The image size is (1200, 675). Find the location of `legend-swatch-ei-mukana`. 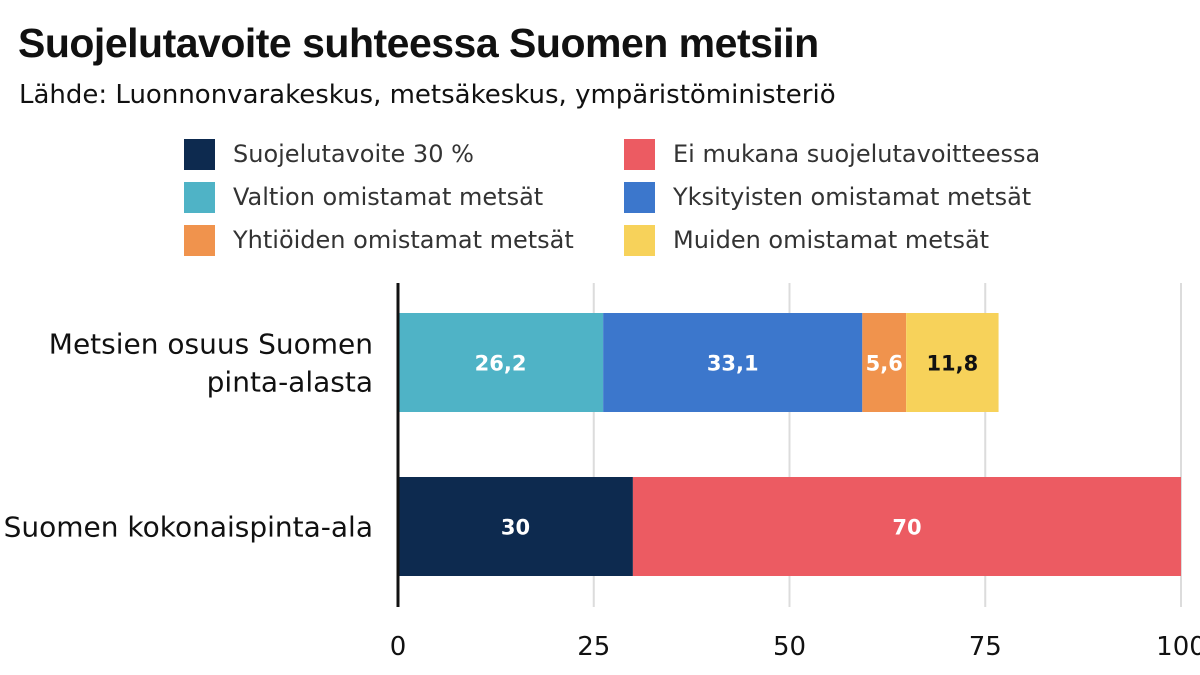

legend-swatch-ei-mukana is located at coordinates (639, 154).